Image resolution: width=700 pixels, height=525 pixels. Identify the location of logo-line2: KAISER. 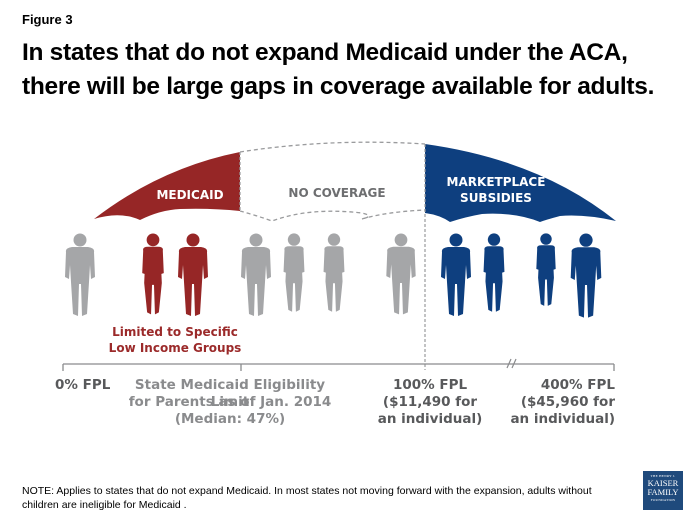
(663, 483).